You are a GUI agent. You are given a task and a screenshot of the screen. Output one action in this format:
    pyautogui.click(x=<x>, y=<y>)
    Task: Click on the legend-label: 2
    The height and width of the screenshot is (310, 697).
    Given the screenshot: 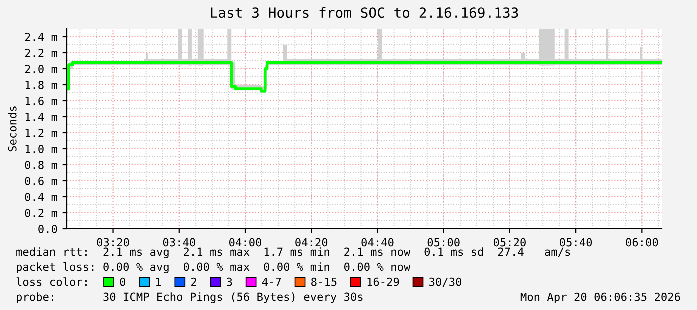 What is the action you would take?
    pyautogui.click(x=194, y=282)
    